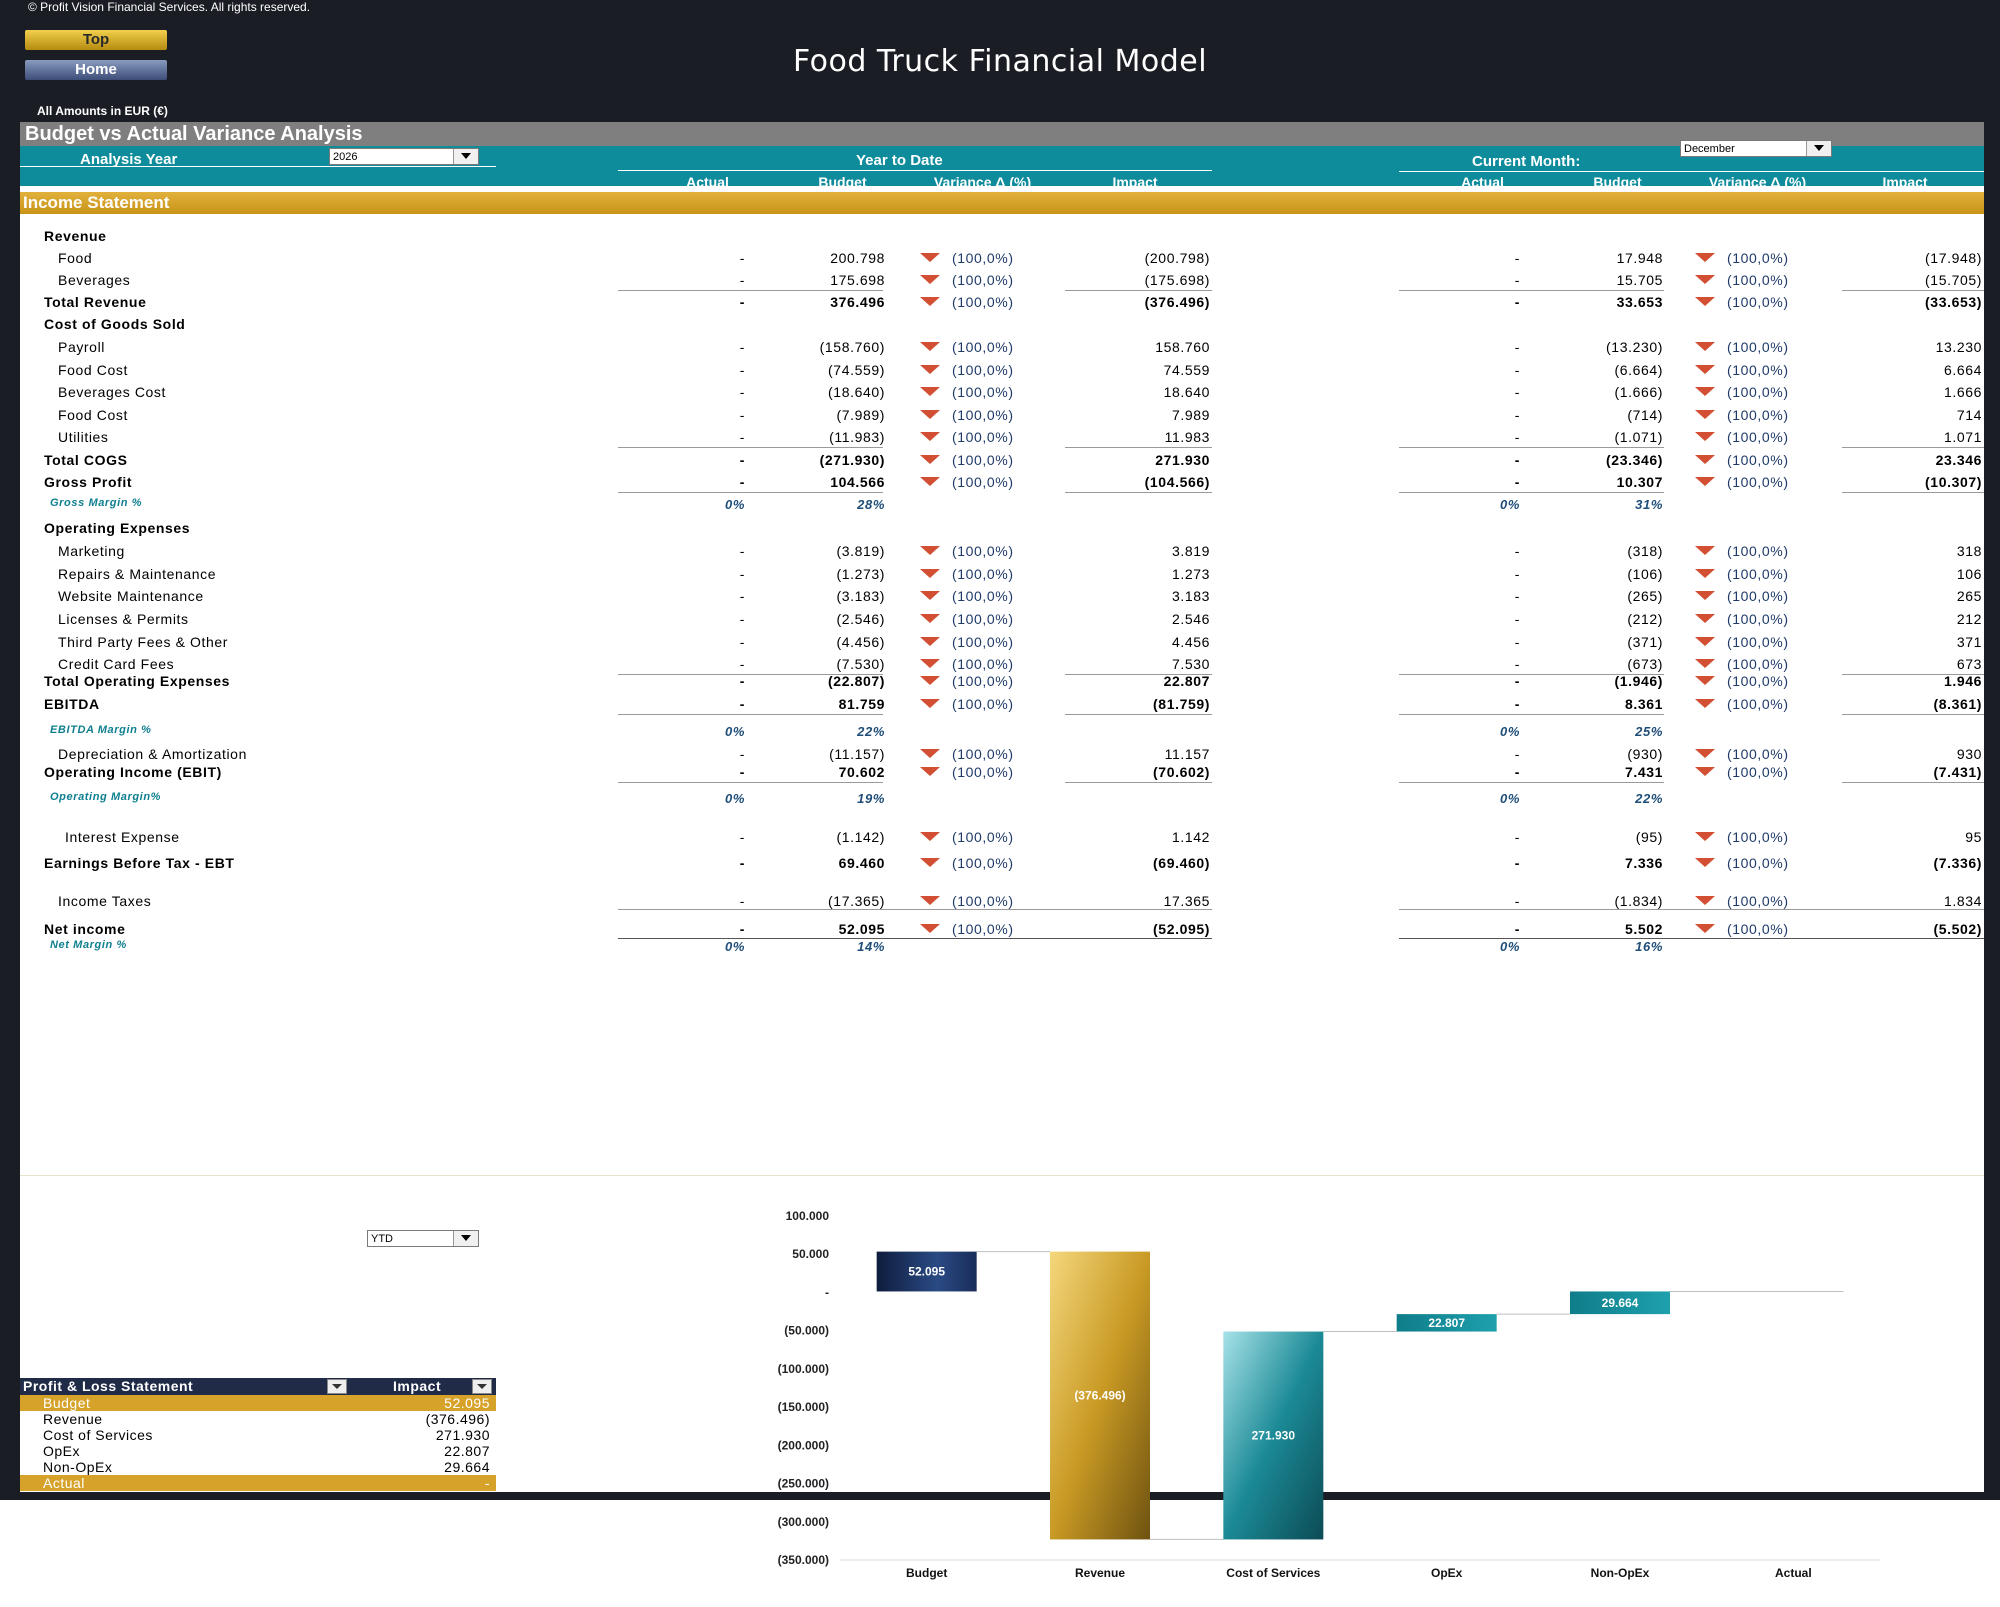  What do you see at coordinates (95, 302) in the screenshot?
I see `row-label: Total Revenue` at bounding box center [95, 302].